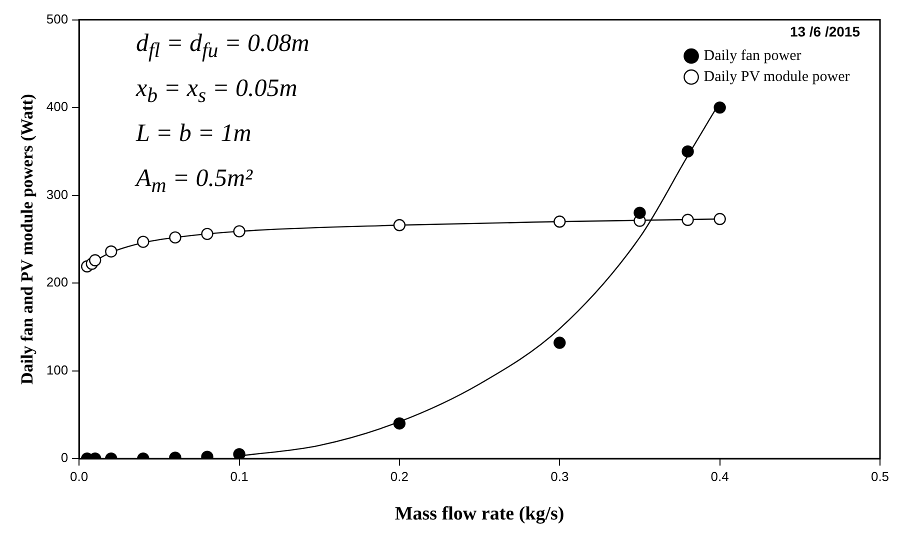 This screenshot has width=902, height=542. What do you see at coordinates (719, 476) in the screenshot?
I see `x-tick-label: 0.4` at bounding box center [719, 476].